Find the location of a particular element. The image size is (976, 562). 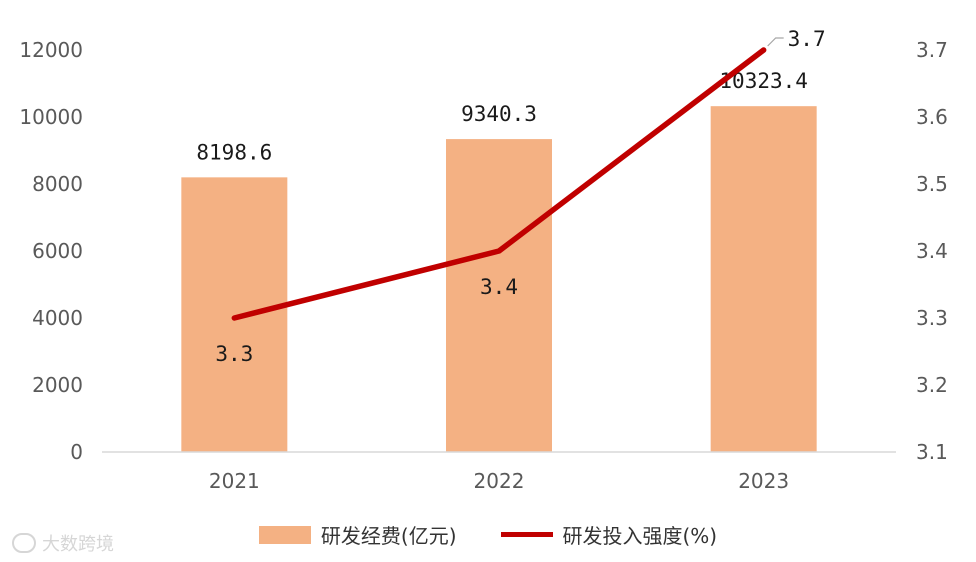

legend-swatch-line is located at coordinates (526, 534).